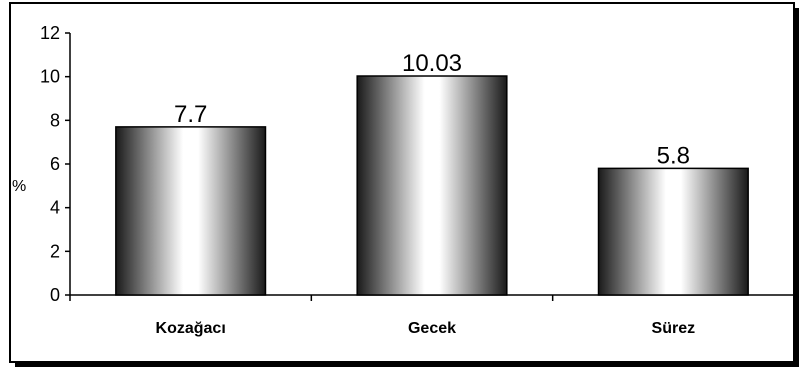  What do you see at coordinates (674, 328) in the screenshot?
I see `x-category-label-3: Sürez` at bounding box center [674, 328].